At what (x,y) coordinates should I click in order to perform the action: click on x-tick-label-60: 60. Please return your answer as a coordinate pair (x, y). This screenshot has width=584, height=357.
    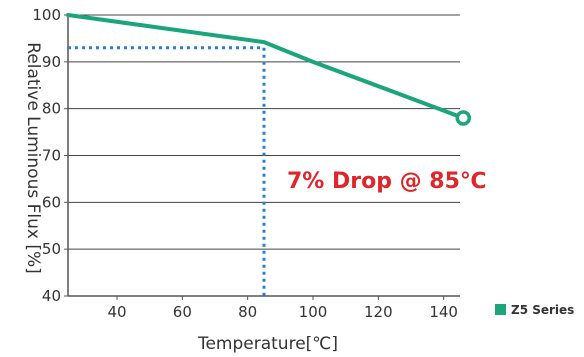
    Looking at the image, I should click on (182, 312).